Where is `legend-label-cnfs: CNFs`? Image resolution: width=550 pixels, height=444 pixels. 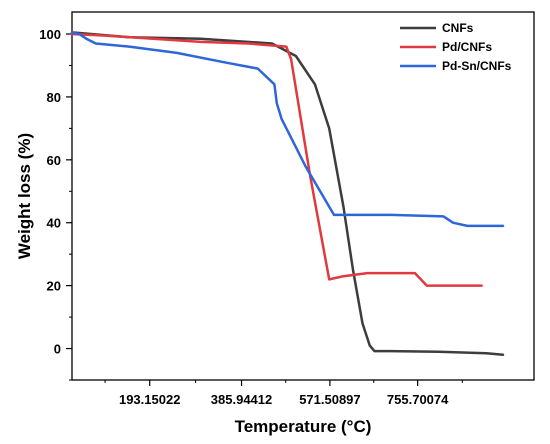 legend-label-cnfs: CNFs is located at coordinates (458, 28).